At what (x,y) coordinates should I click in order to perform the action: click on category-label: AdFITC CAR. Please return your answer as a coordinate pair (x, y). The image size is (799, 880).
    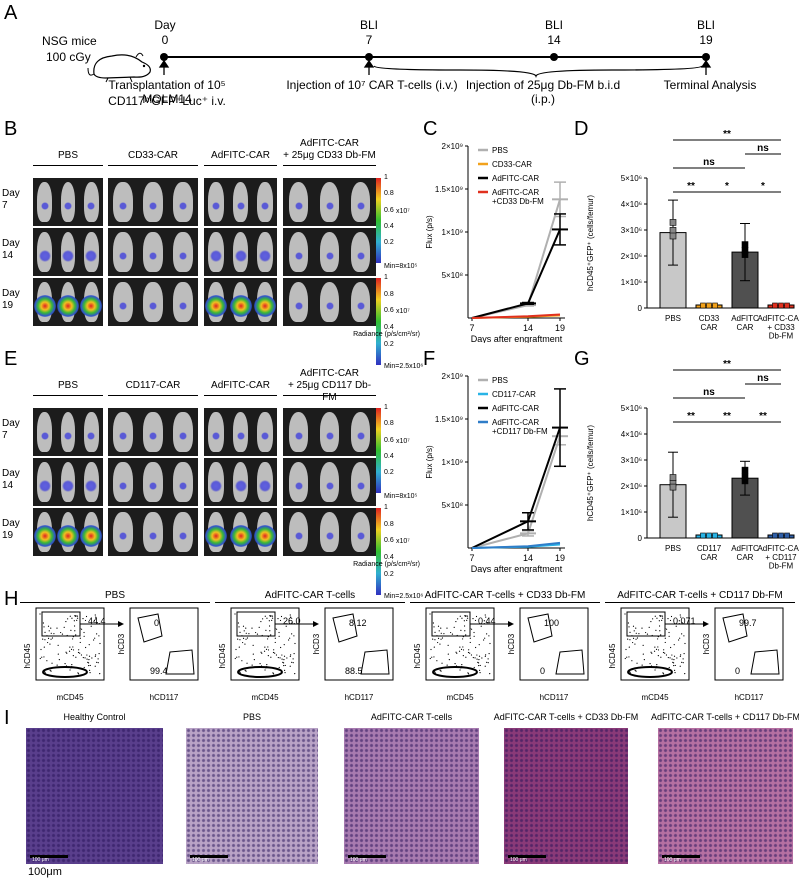
    Looking at the image, I should click on (745, 553).